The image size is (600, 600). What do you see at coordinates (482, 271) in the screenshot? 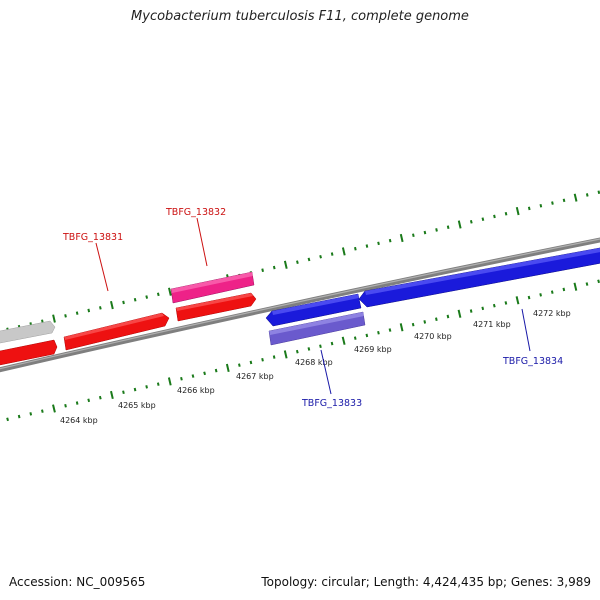
I see `gene-tbfg-13834-shine` at bounding box center [482, 271].